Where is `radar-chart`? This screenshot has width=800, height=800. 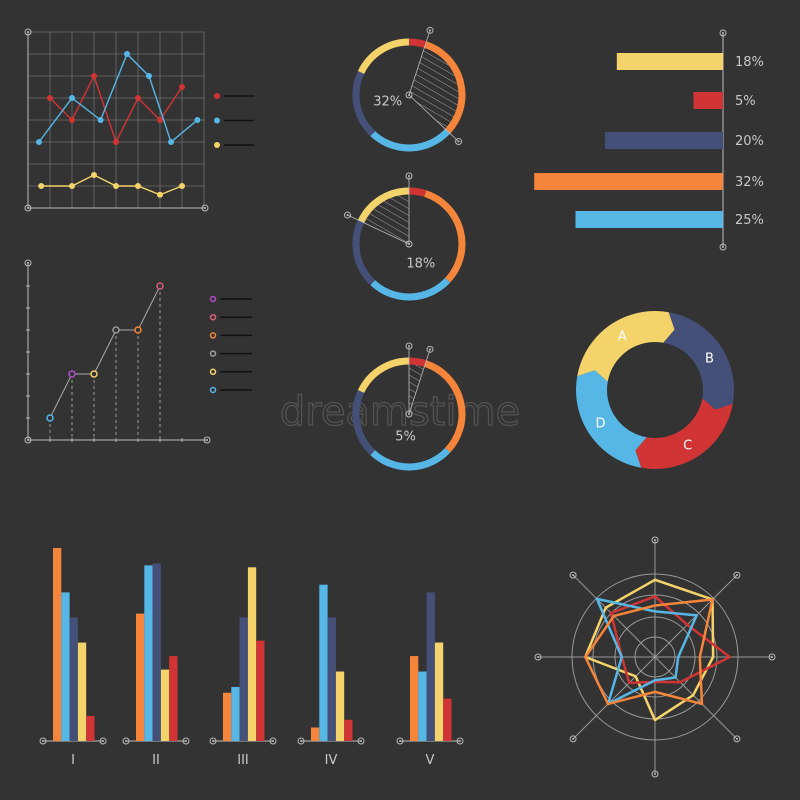 radar-chart is located at coordinates (655, 657).